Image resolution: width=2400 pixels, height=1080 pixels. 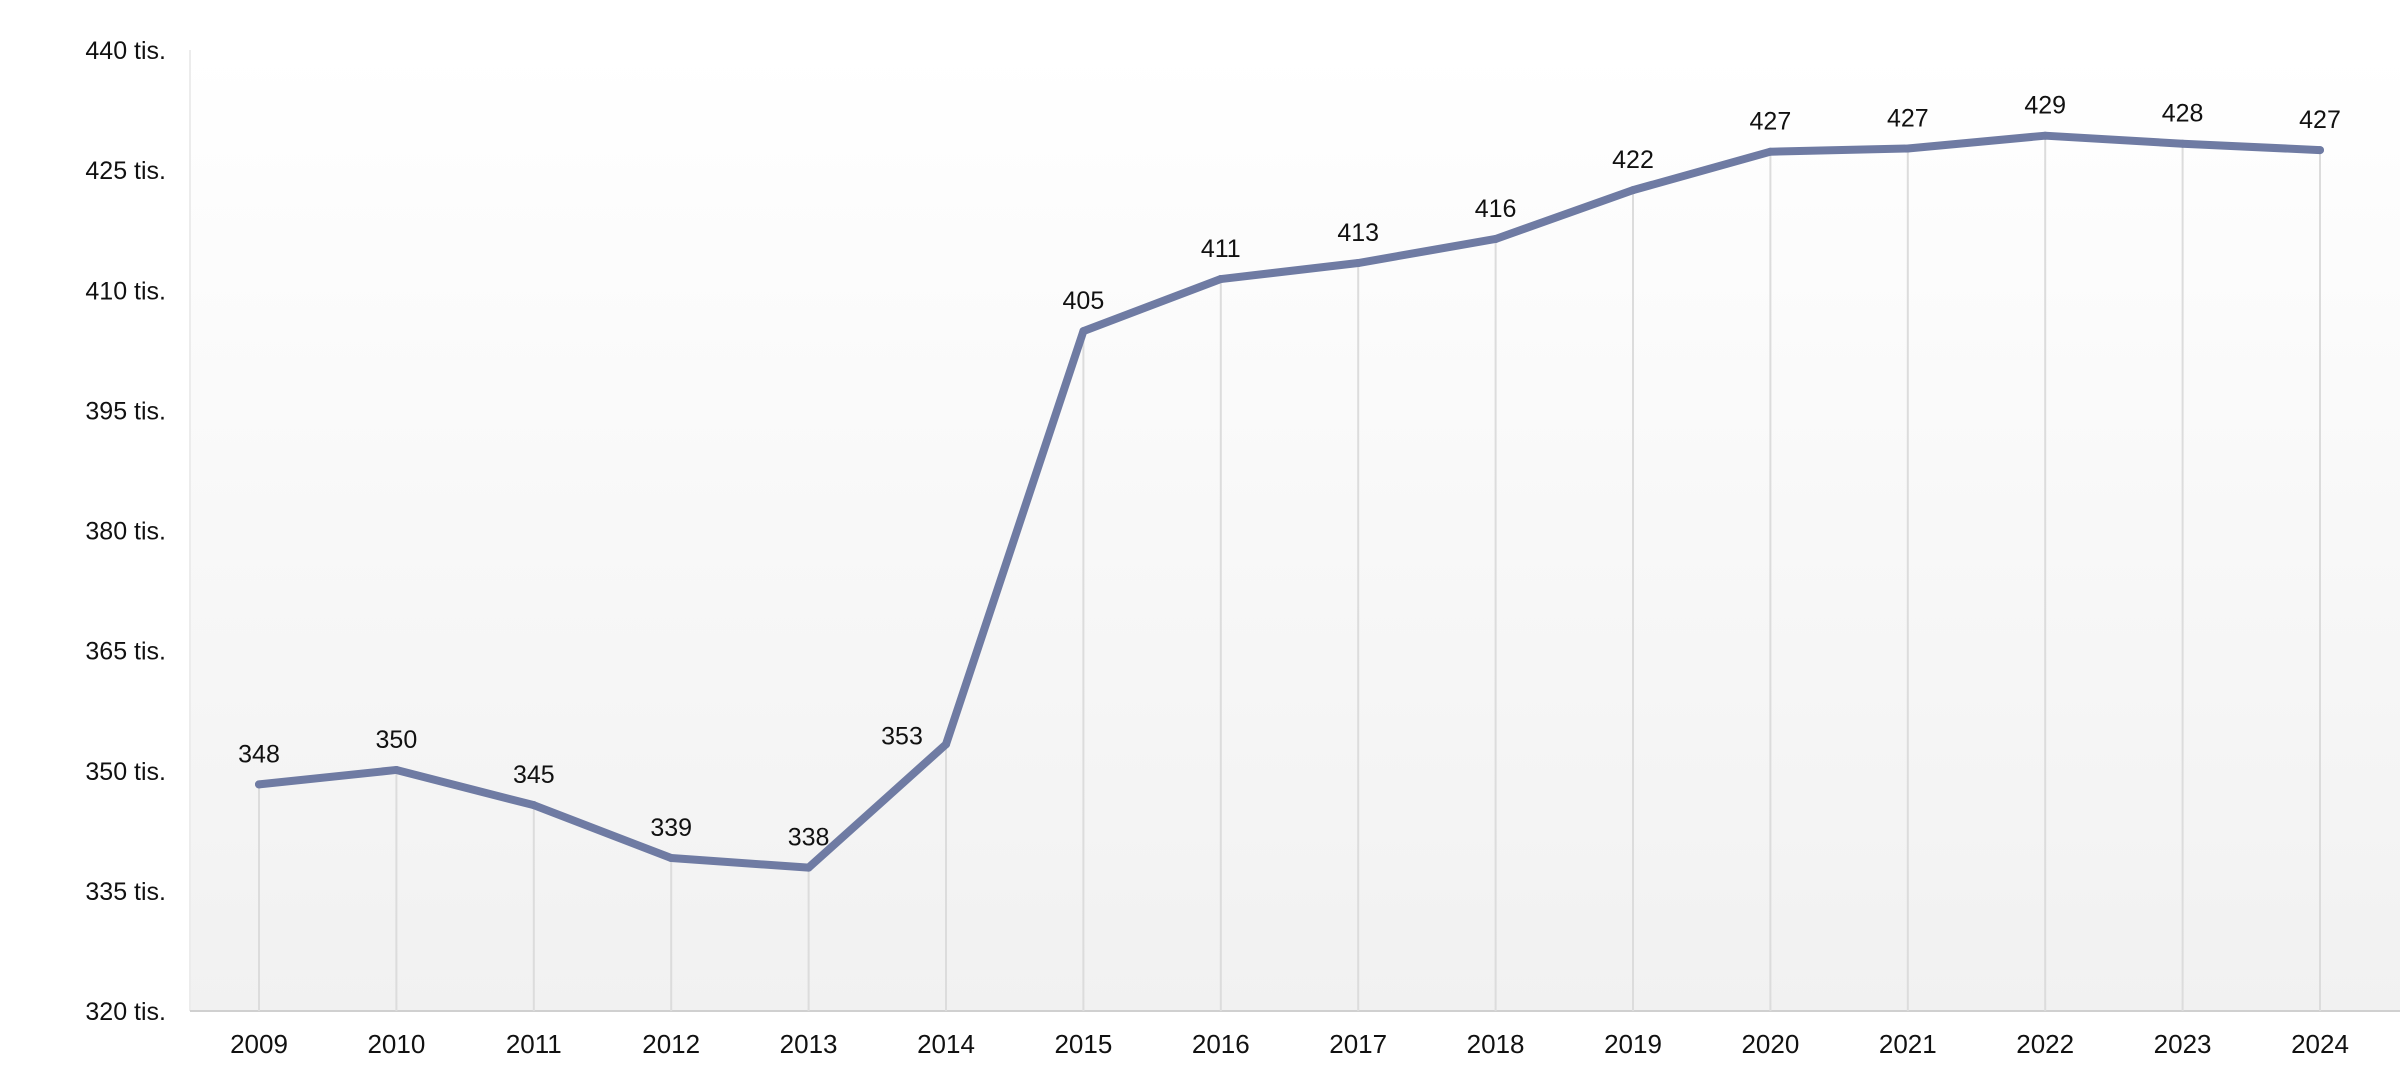 I want to click on data-label: 413, so click(x=1358, y=233).